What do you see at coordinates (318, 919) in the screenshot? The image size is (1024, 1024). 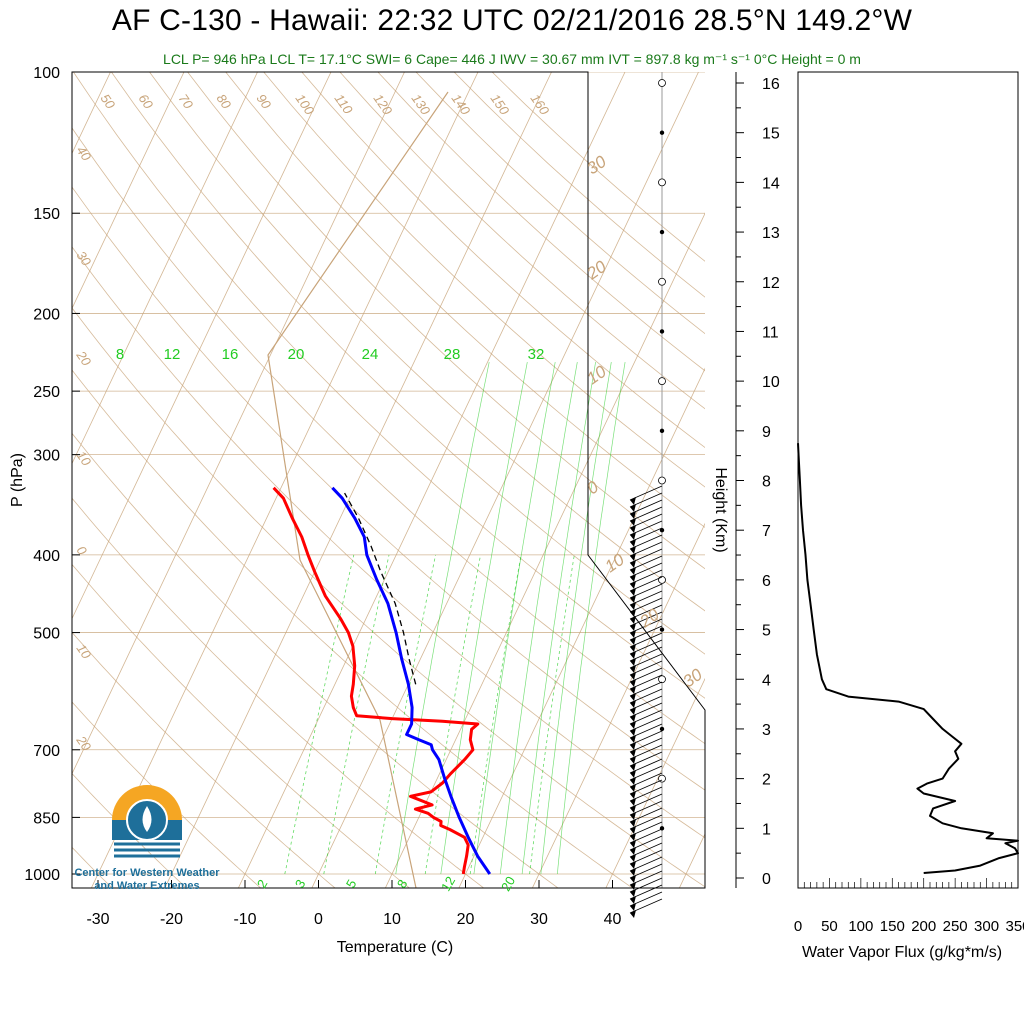 I see `temperature-tick-label: 0` at bounding box center [318, 919].